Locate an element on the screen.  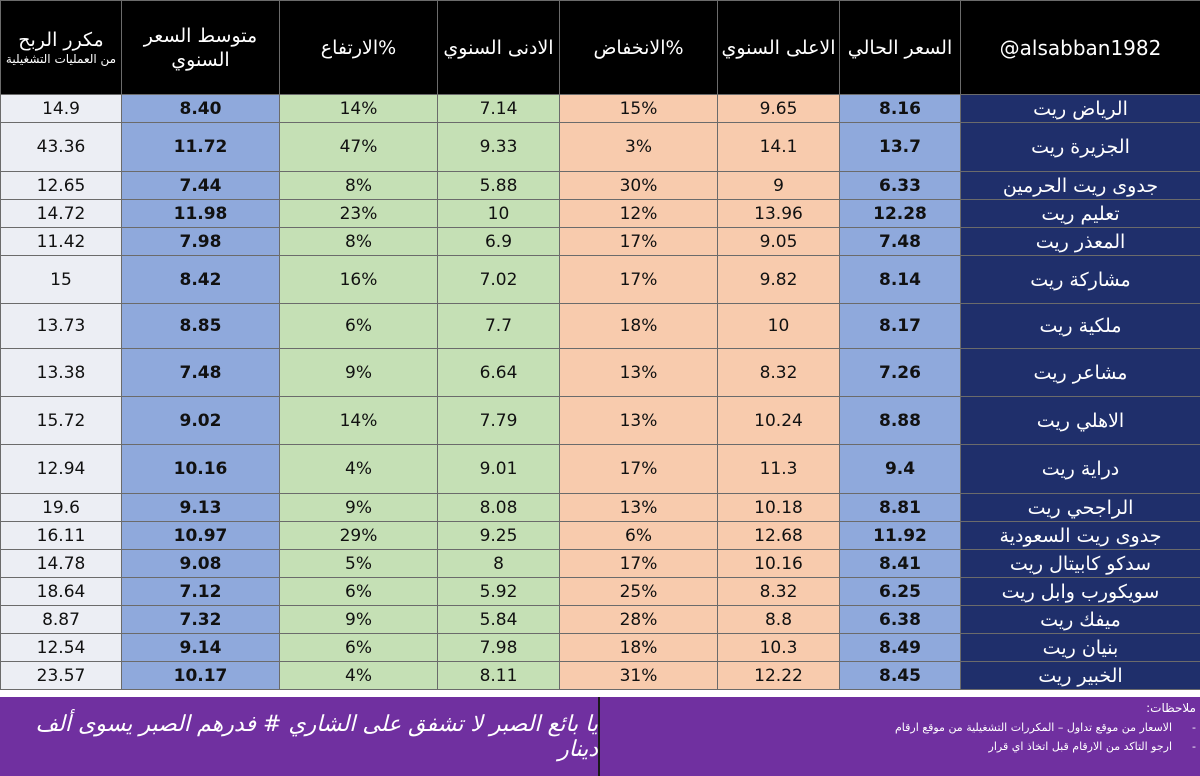
header-low: الادنى السنوي is located at coordinates (498, 47).